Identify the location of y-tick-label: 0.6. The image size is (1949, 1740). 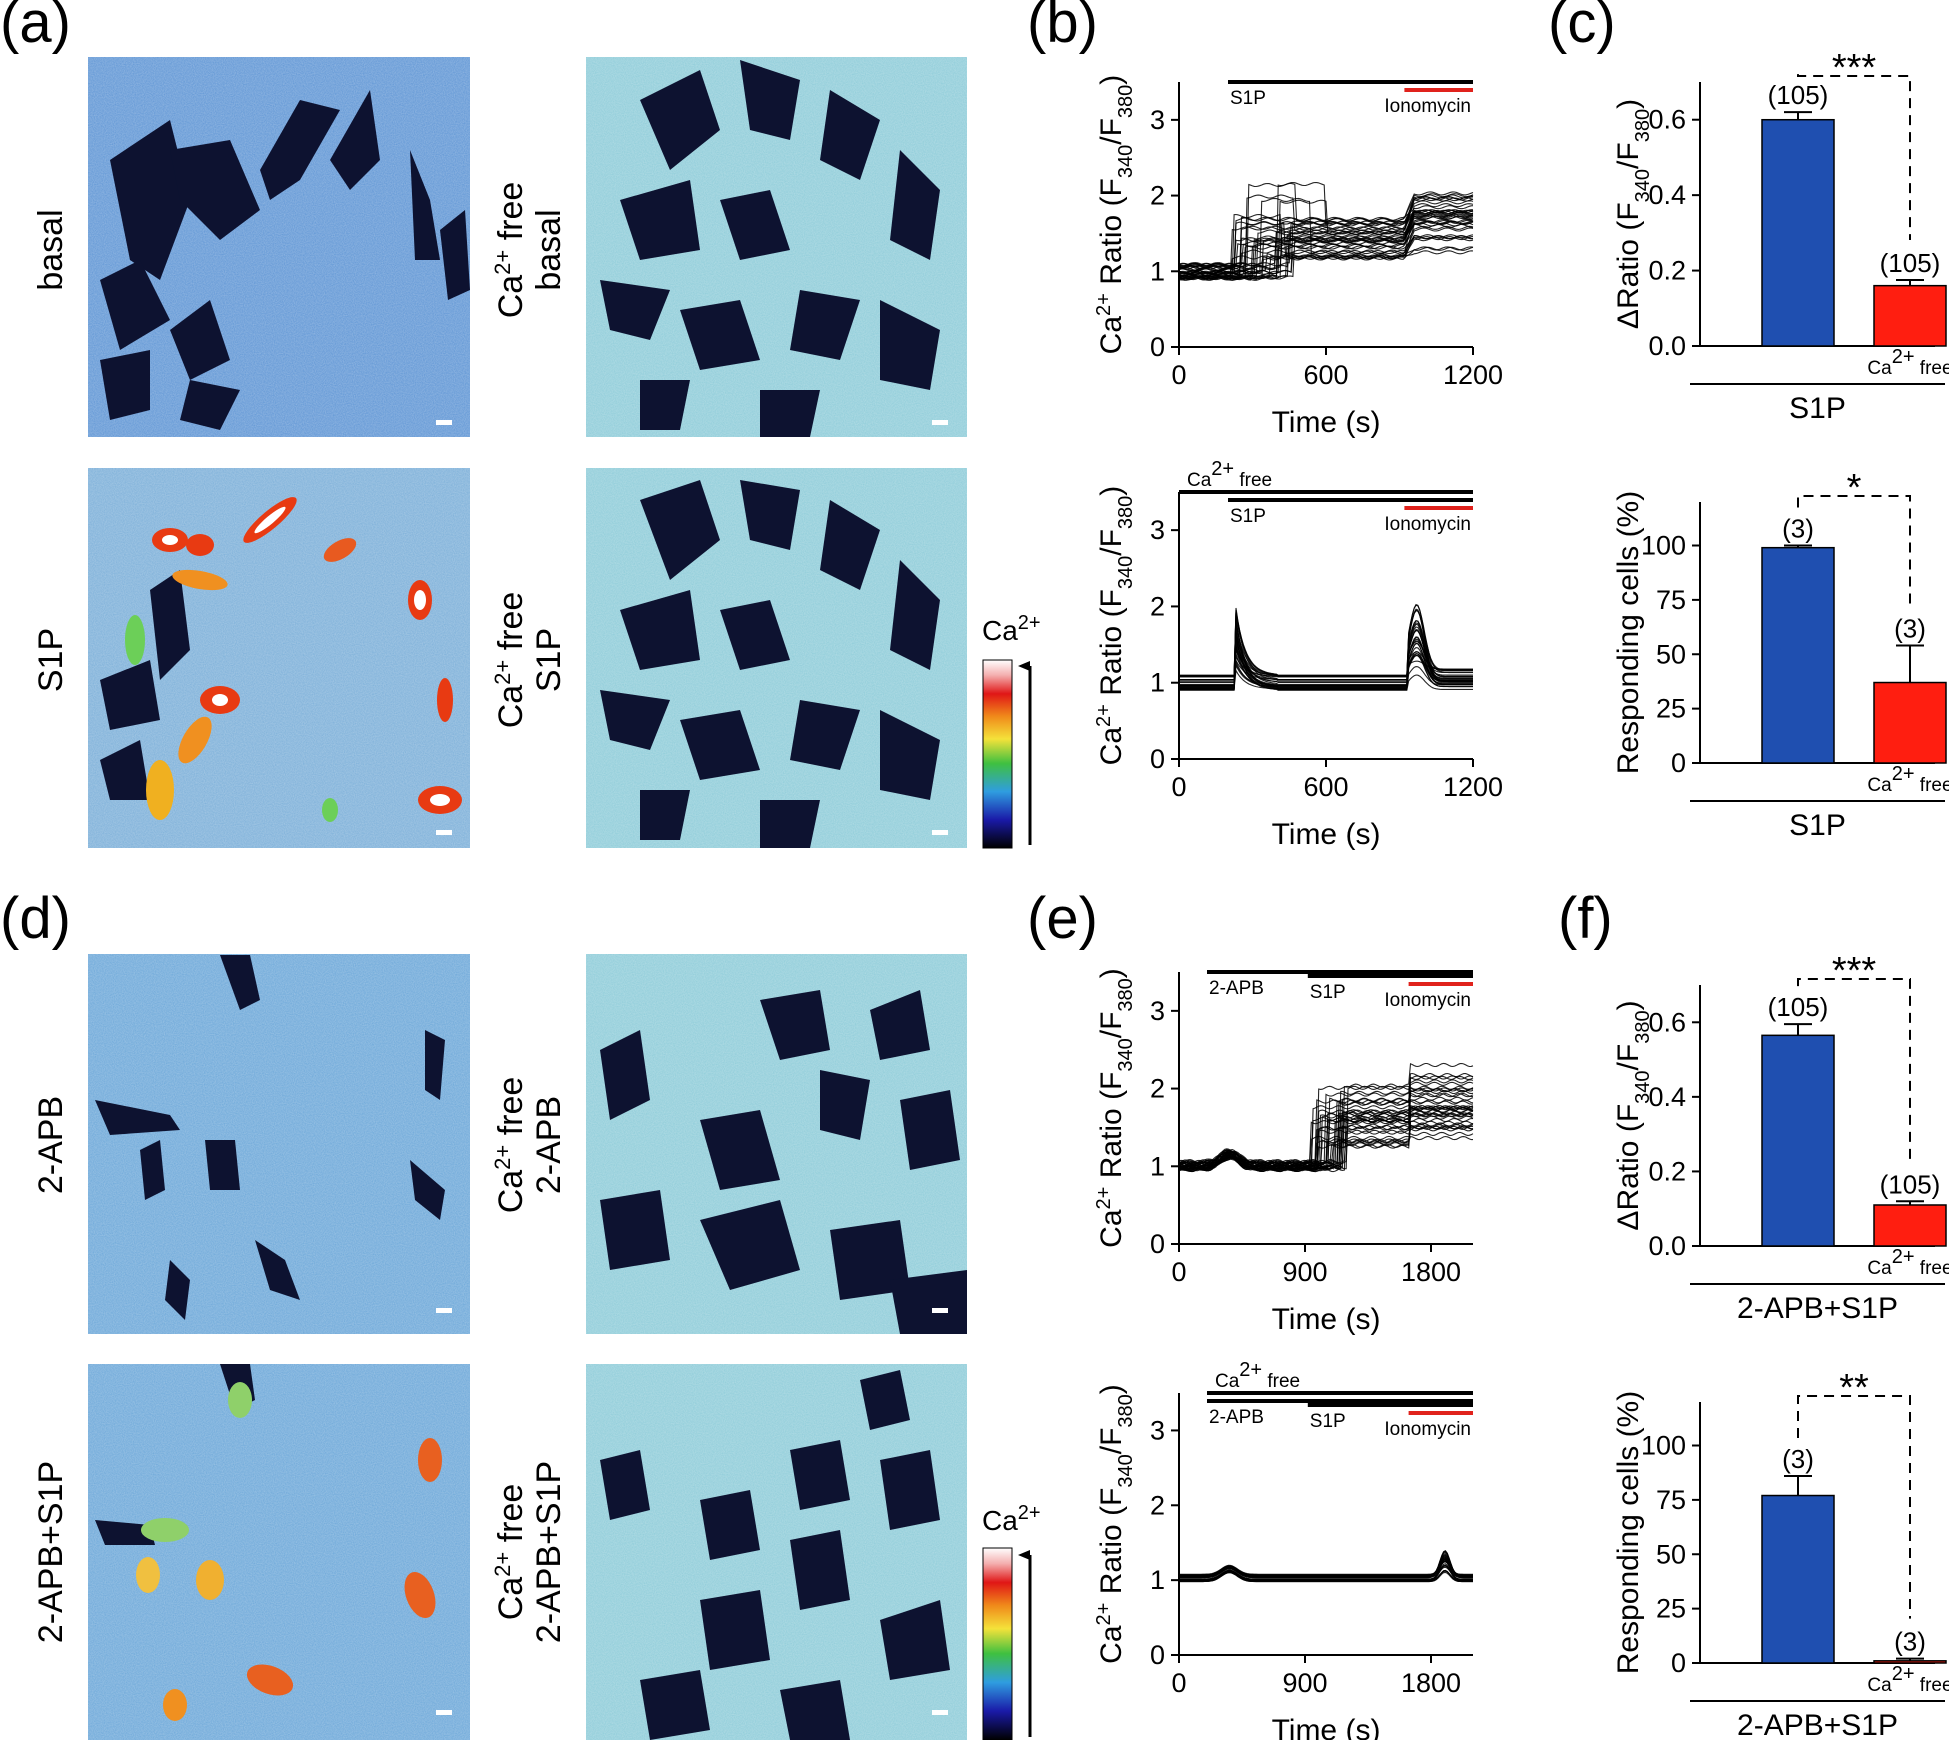
(1667, 120).